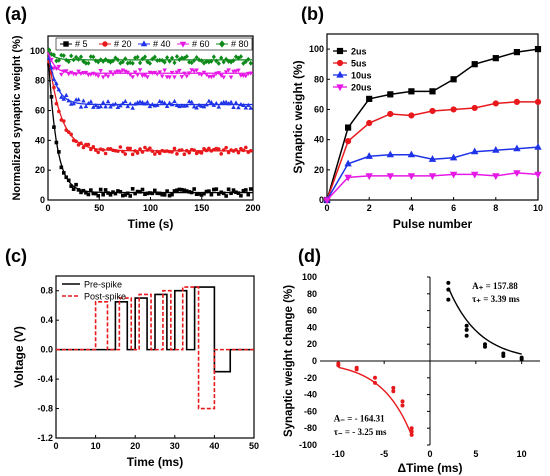 The height and width of the screenshot is (476, 550). What do you see at coordinates (312, 294) in the screenshot?
I see `y-tick-label: 80` at bounding box center [312, 294].